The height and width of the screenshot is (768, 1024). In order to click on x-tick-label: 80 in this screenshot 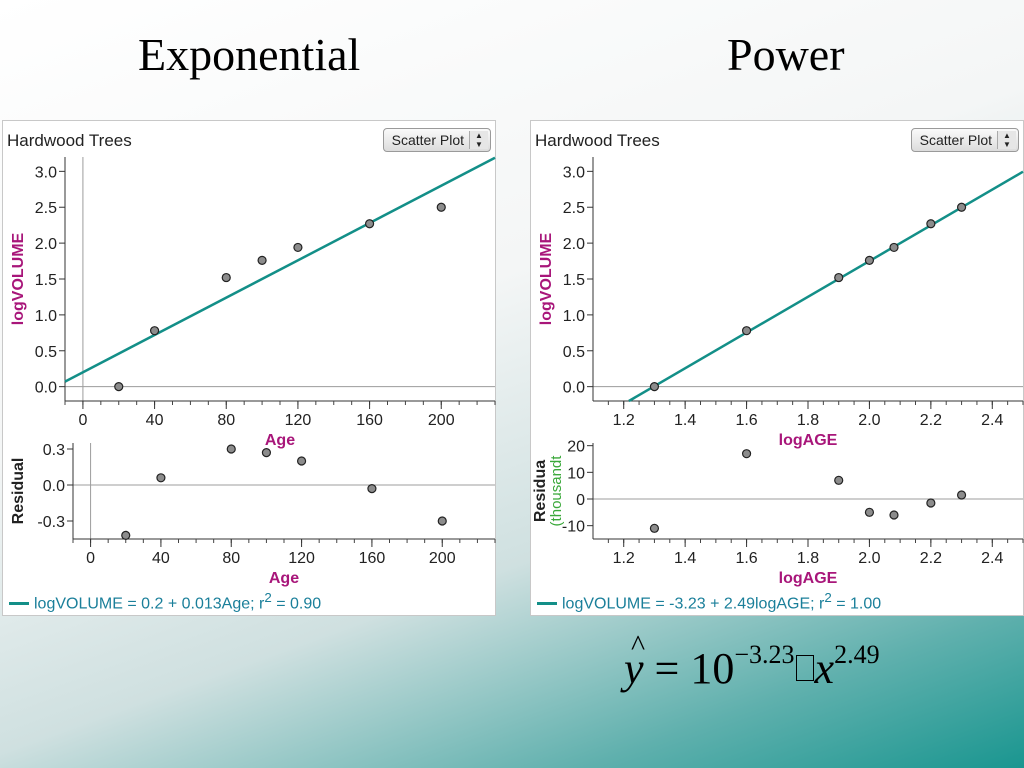, I will do `click(226, 420)`.